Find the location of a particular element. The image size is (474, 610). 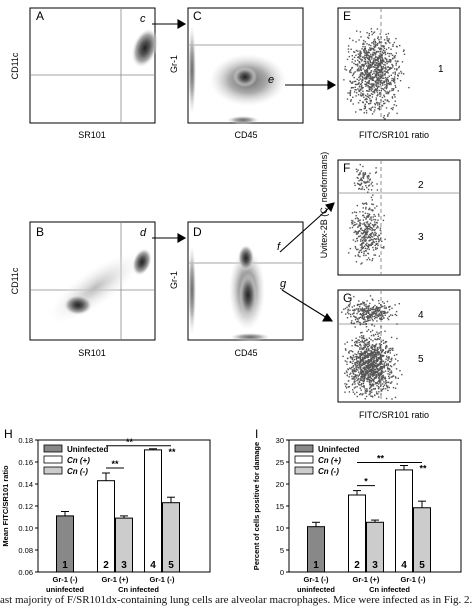

bar is located at coordinates (404, 521).